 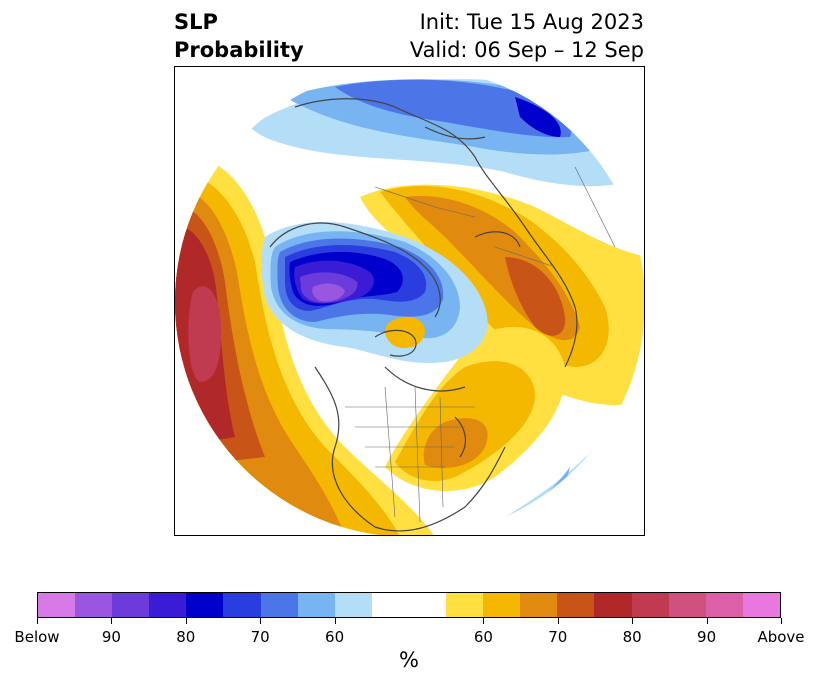 What do you see at coordinates (409, 660) in the screenshot?
I see `colorbar-unit-label: %` at bounding box center [409, 660].